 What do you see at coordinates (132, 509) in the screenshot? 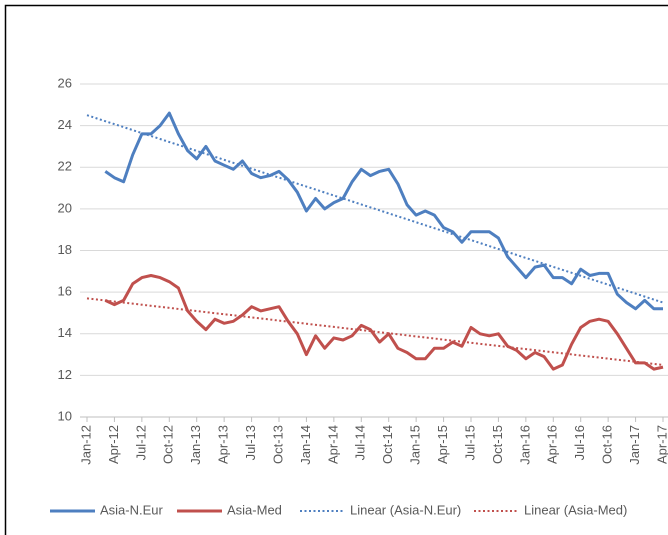
I see `legend-label: Asia-N.Eur` at bounding box center [132, 509].